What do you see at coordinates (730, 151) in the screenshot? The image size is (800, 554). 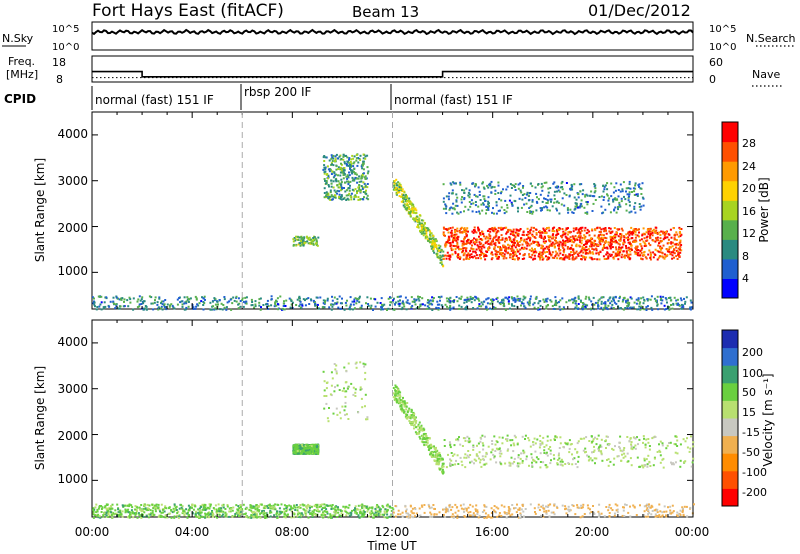 I see `colorbar-segment` at bounding box center [730, 151].